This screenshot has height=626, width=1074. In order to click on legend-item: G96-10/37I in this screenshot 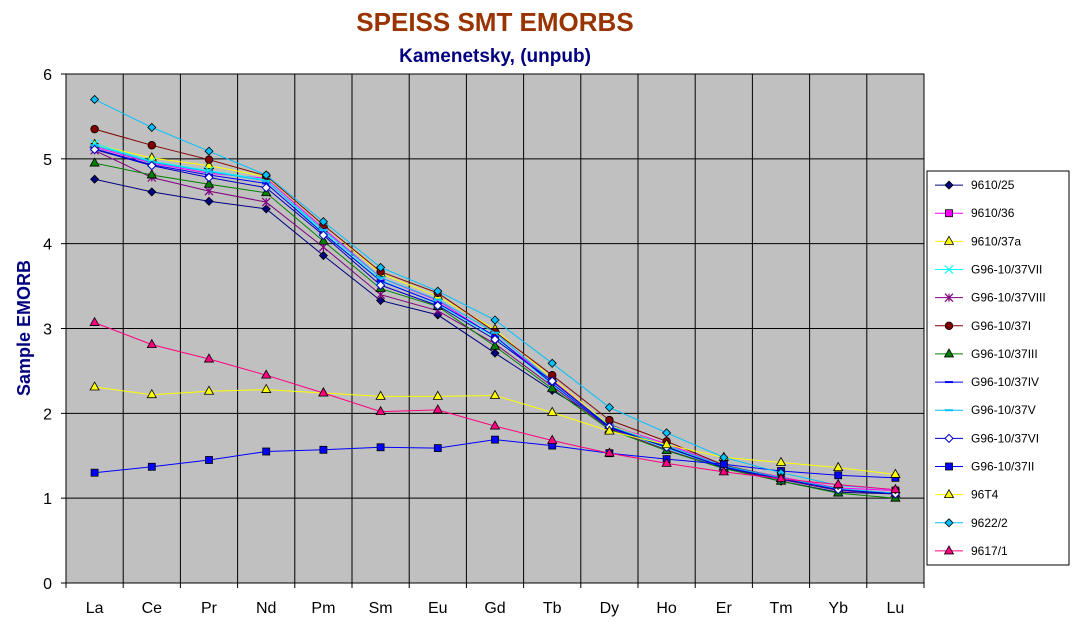, I will do `click(983, 326)`.